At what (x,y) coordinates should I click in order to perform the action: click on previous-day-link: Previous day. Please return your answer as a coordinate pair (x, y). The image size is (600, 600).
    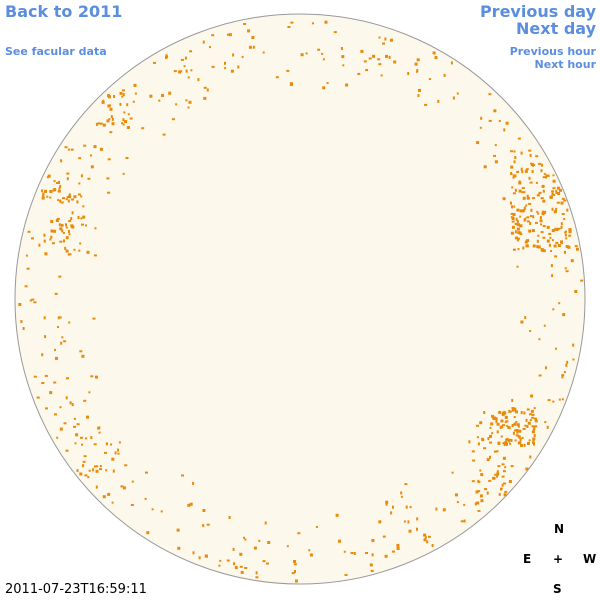
    Looking at the image, I should click on (537, 11).